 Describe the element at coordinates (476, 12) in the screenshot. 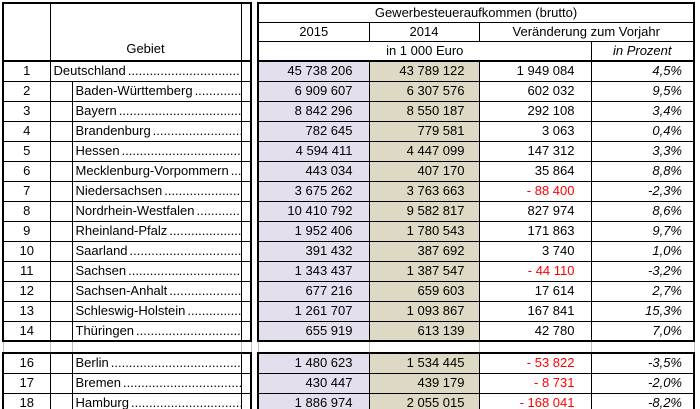

I see `table-title: Gewerbesteueraufkommen (brutto)` at that location.